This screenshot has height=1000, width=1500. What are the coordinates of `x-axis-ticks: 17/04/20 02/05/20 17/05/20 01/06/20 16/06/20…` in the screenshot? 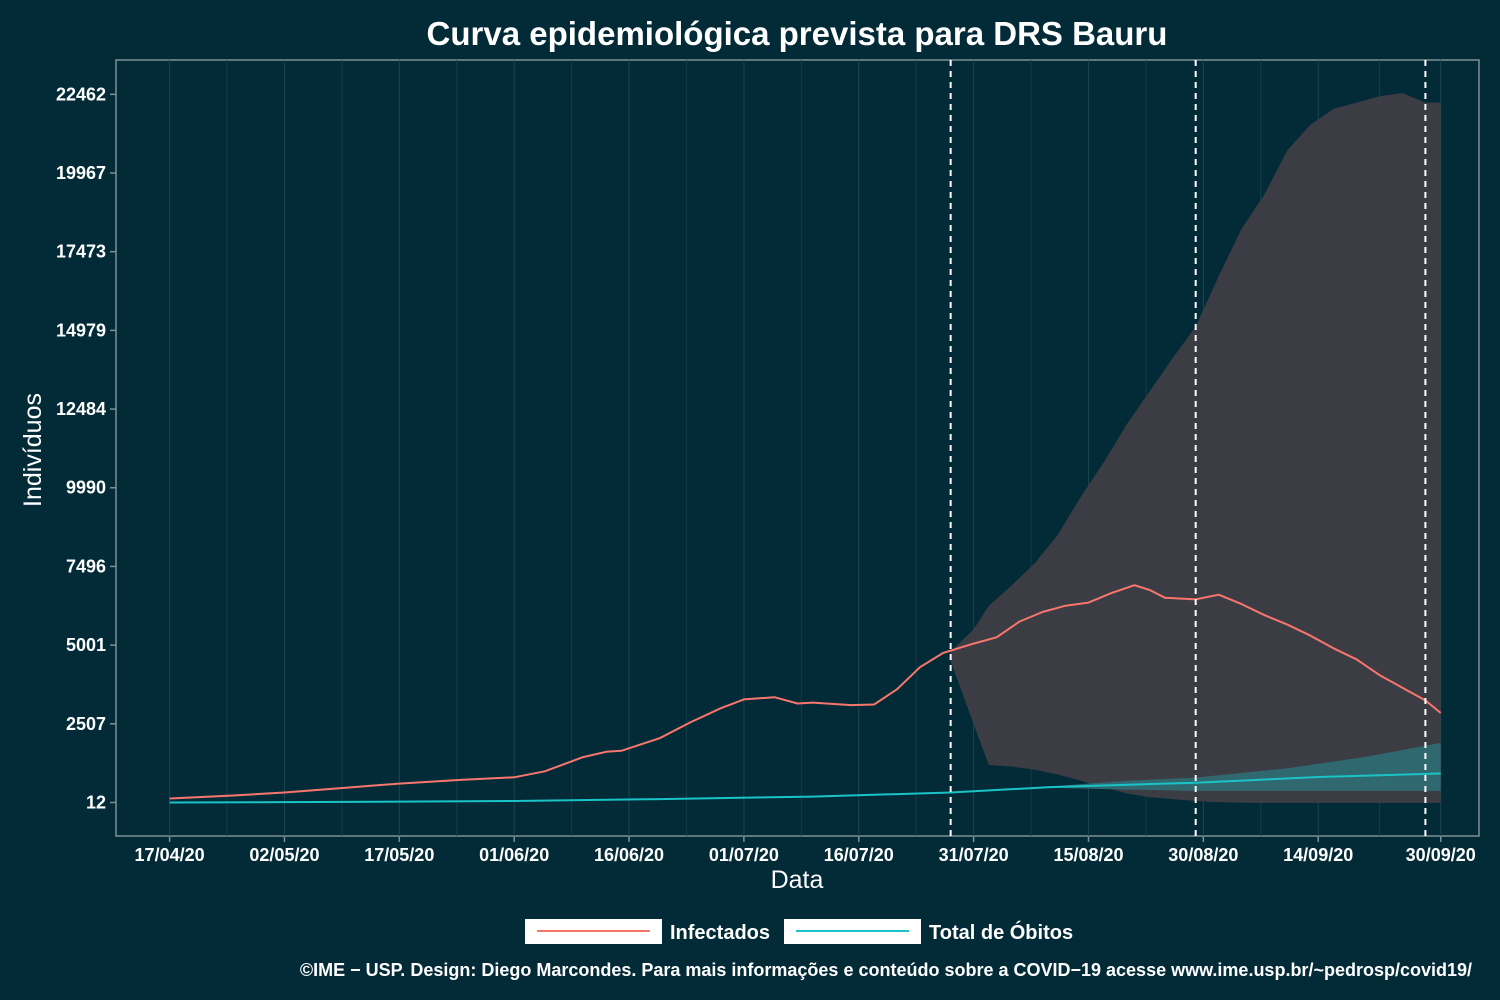 It's located at (805, 850).